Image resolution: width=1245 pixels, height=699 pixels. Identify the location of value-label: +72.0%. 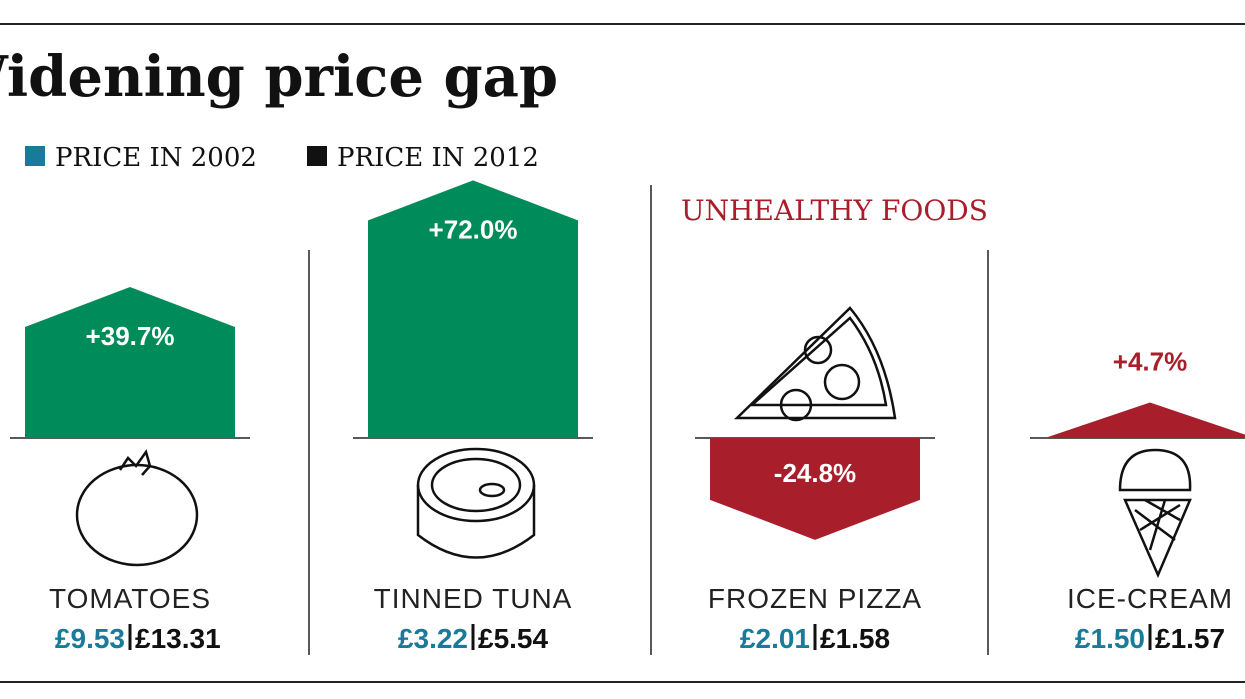
(473, 229).